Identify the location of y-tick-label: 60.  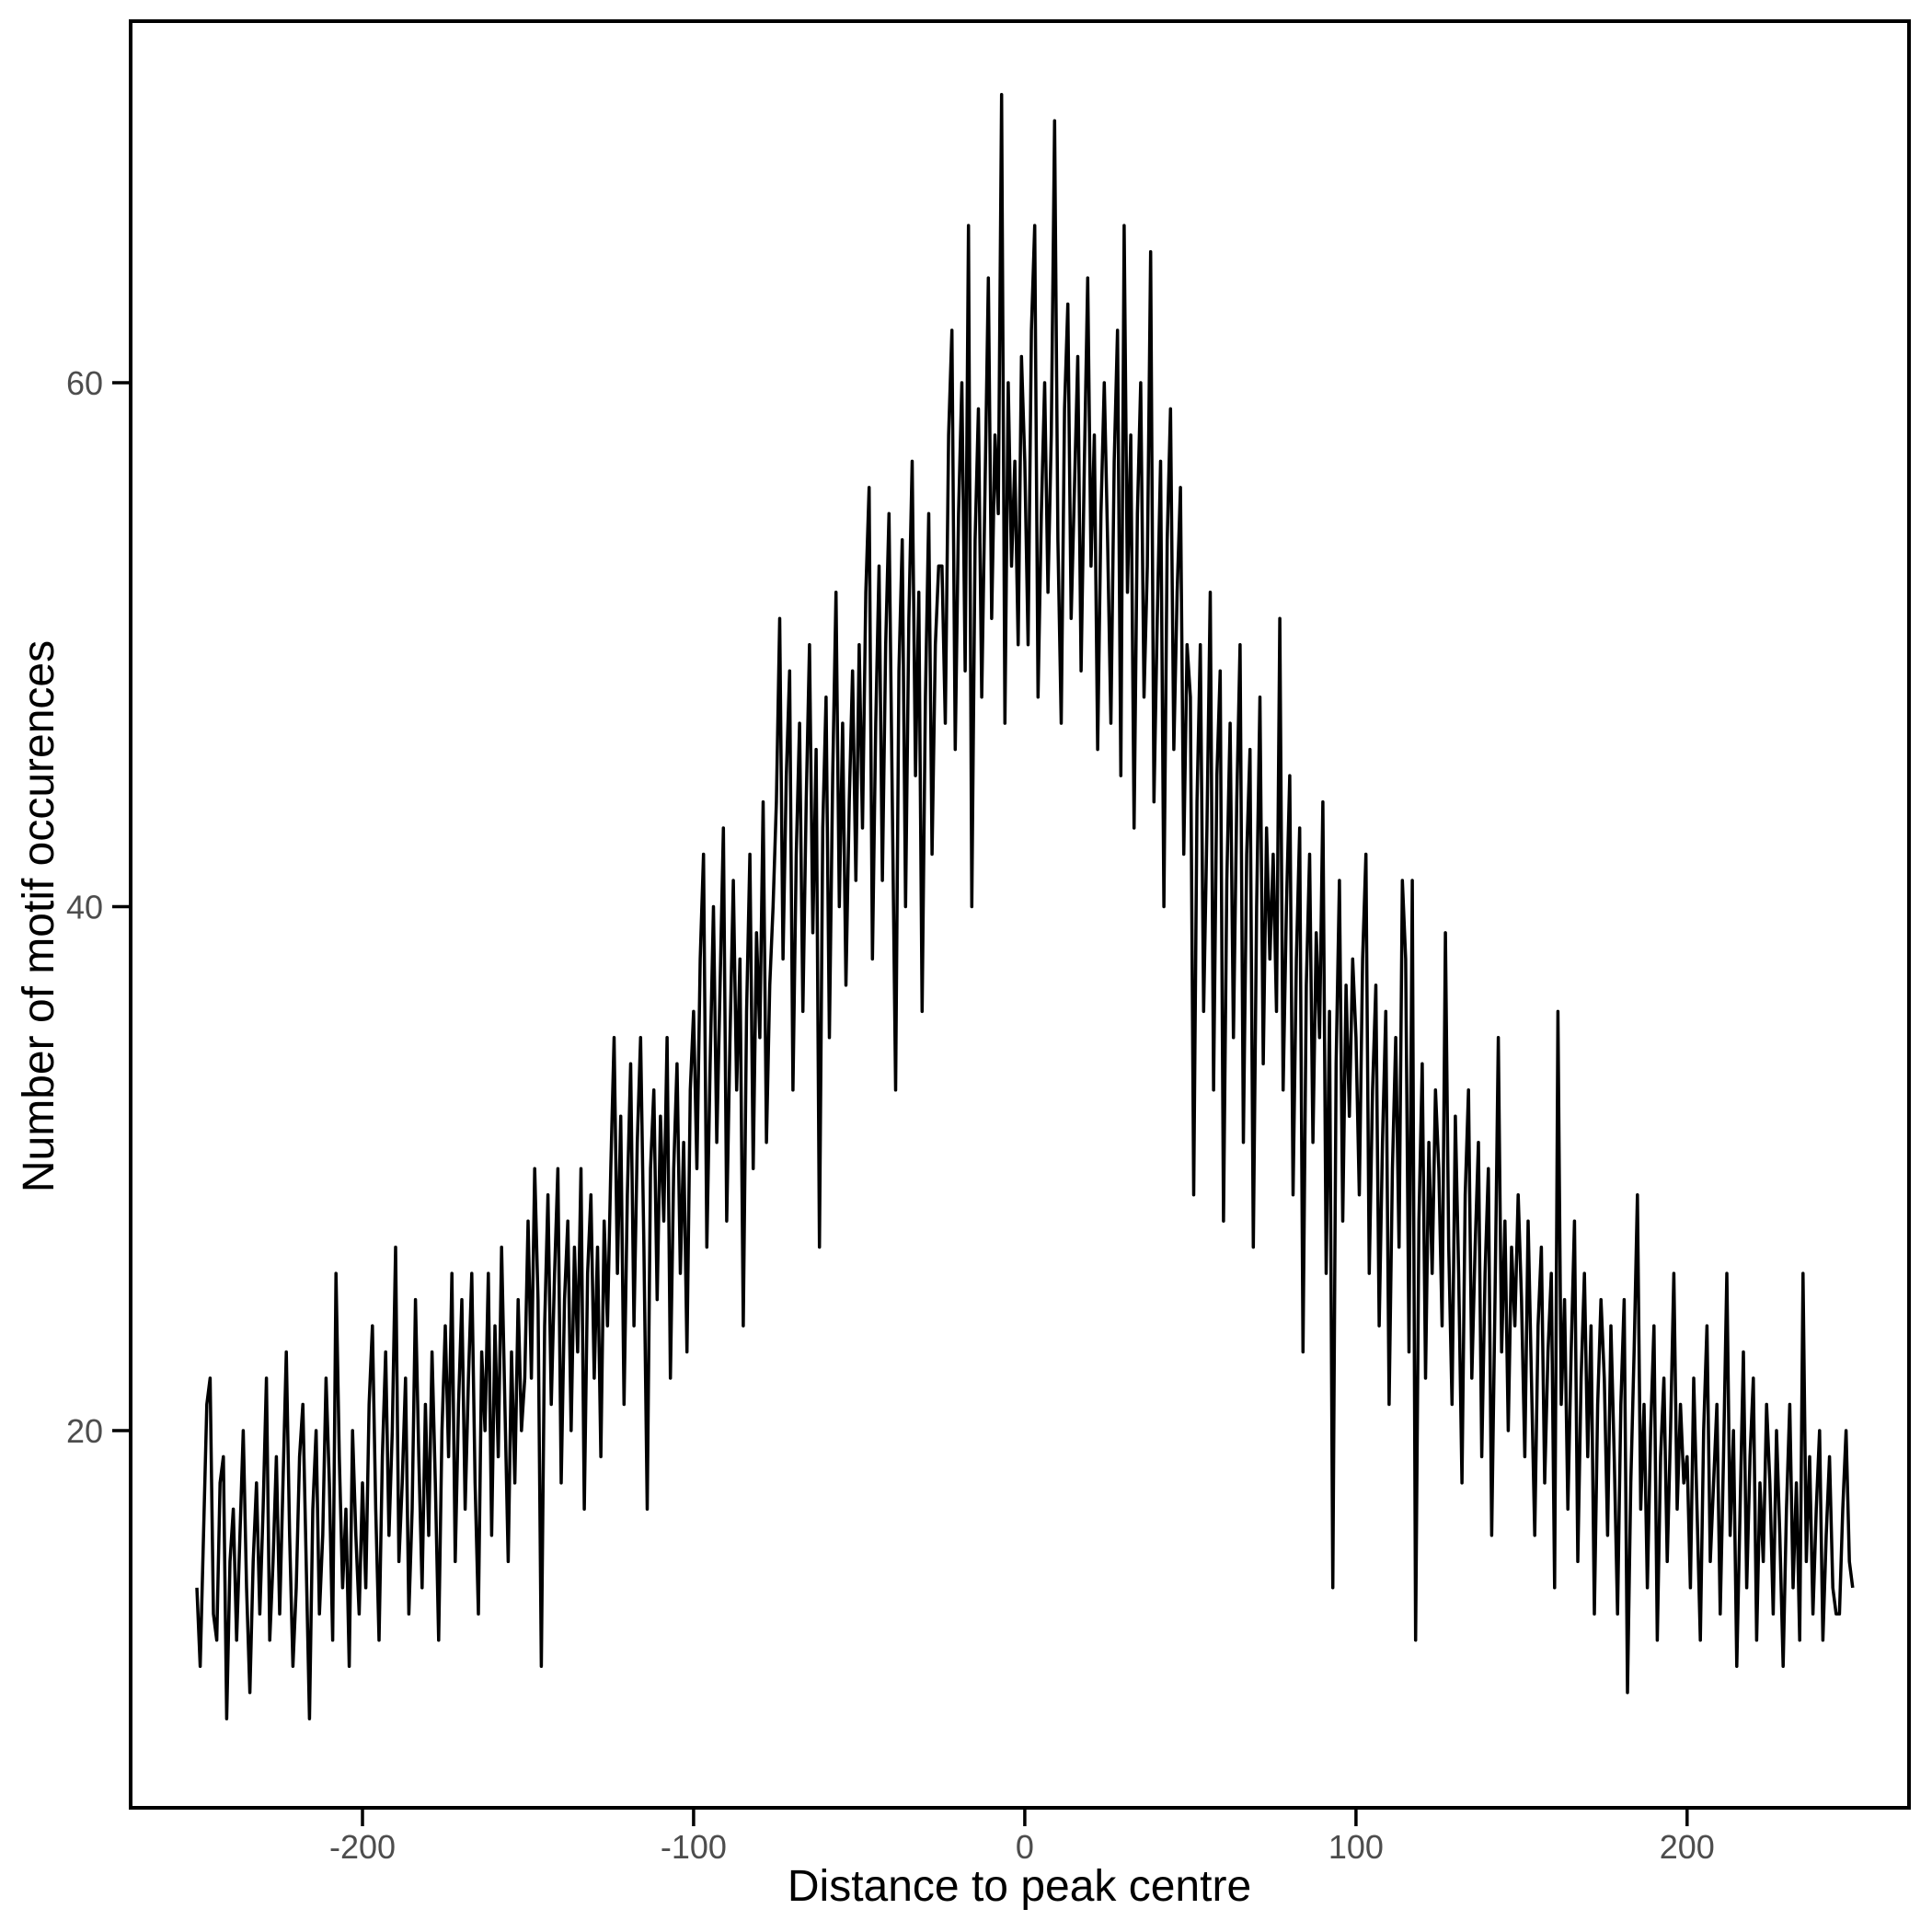
(84, 383).